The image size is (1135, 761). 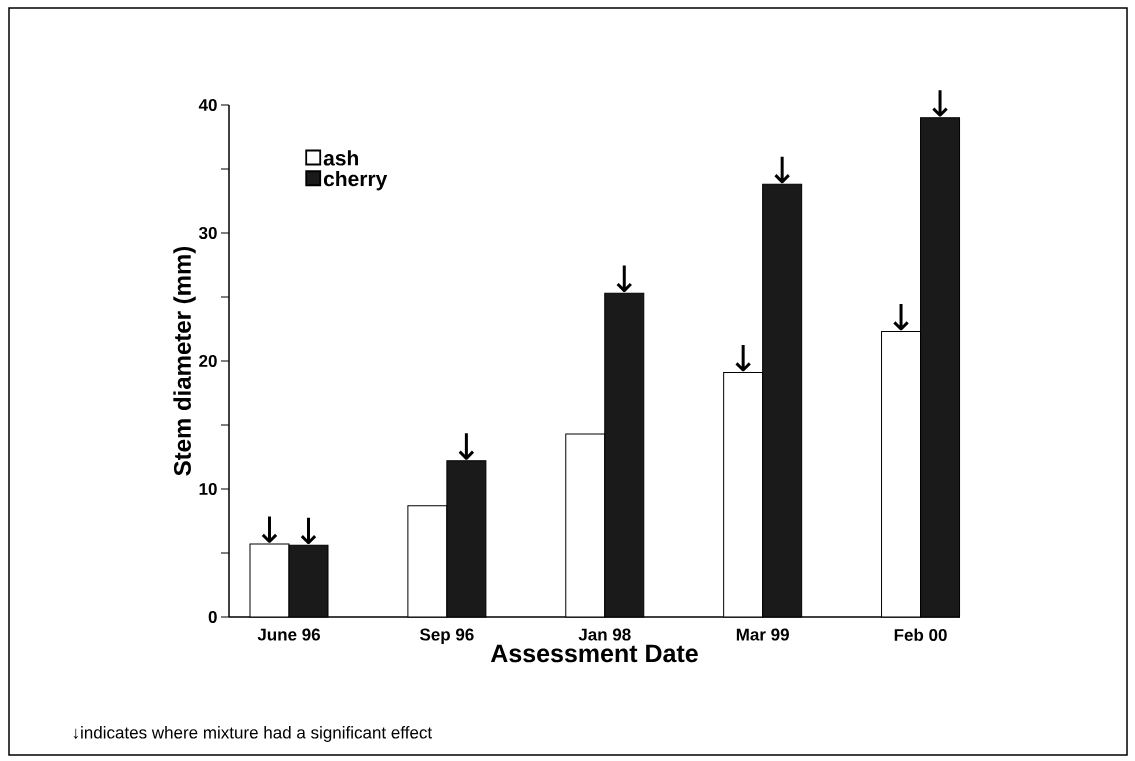 I want to click on y-tick-label: 0, so click(x=212, y=617).